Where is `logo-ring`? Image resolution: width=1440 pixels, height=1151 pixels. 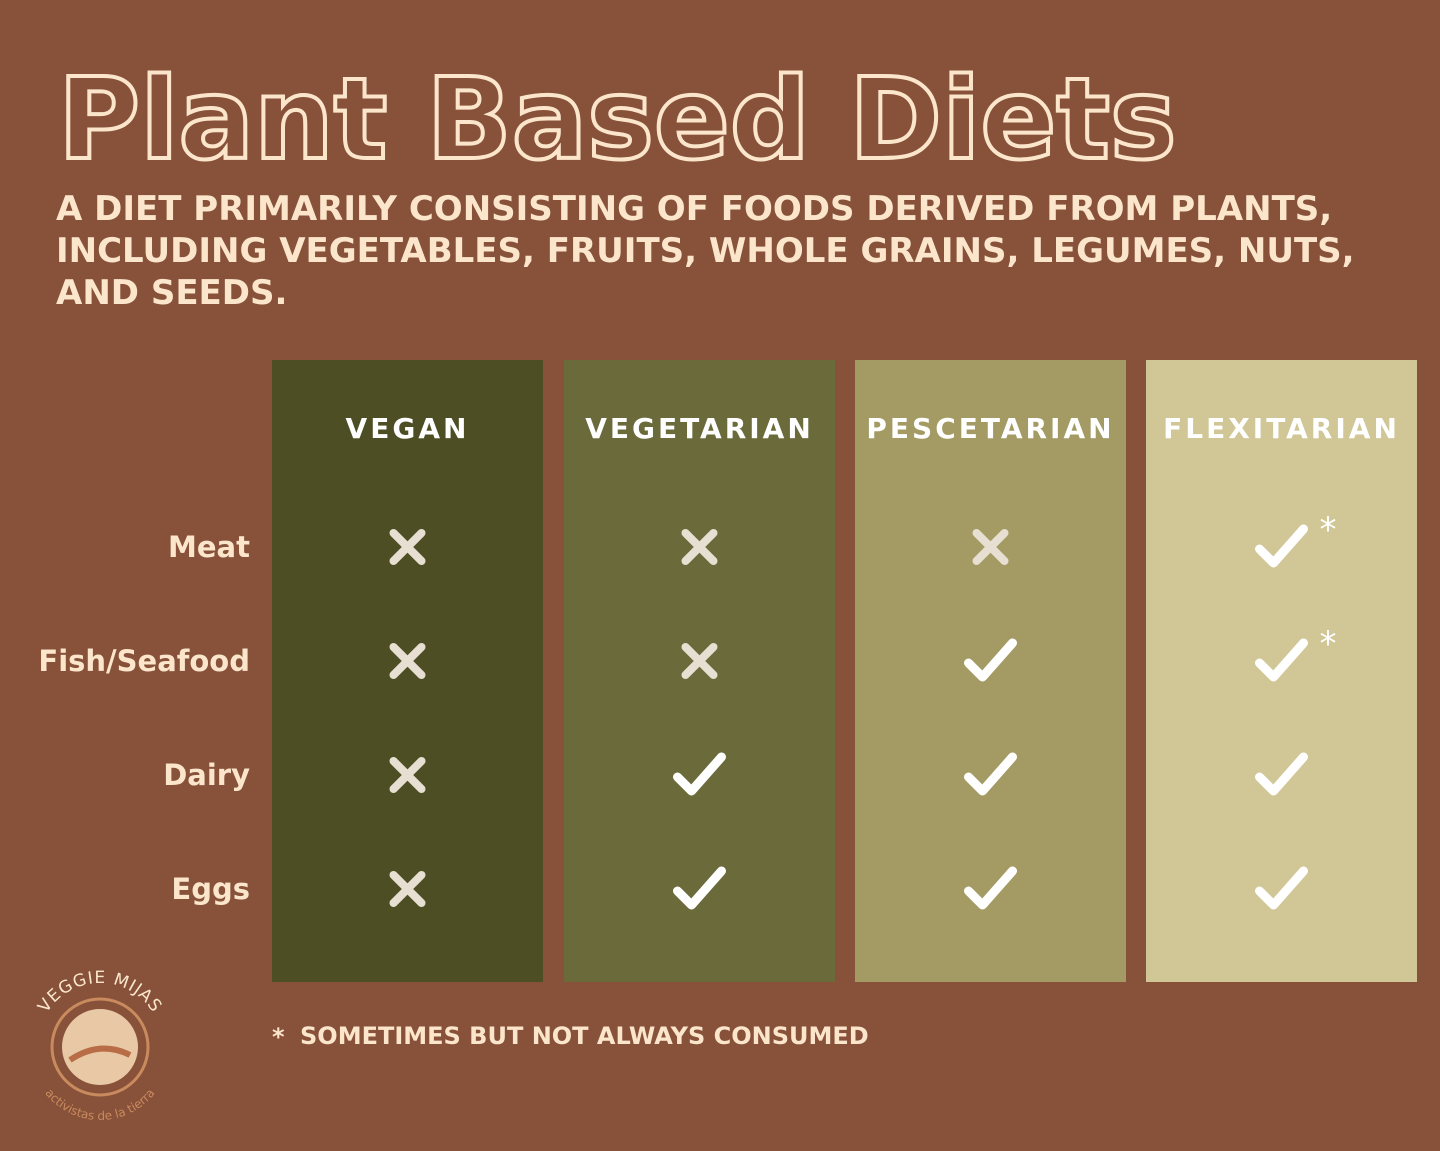
logo-ring is located at coordinates (100, 1047).